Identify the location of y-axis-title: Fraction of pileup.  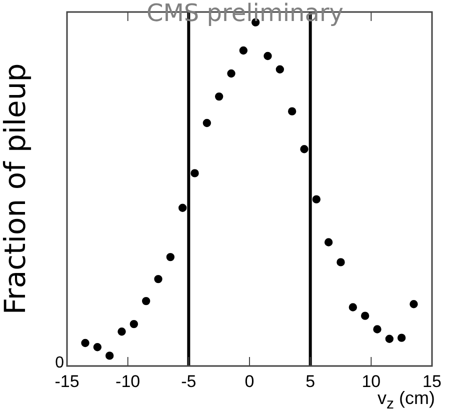
(16, 189).